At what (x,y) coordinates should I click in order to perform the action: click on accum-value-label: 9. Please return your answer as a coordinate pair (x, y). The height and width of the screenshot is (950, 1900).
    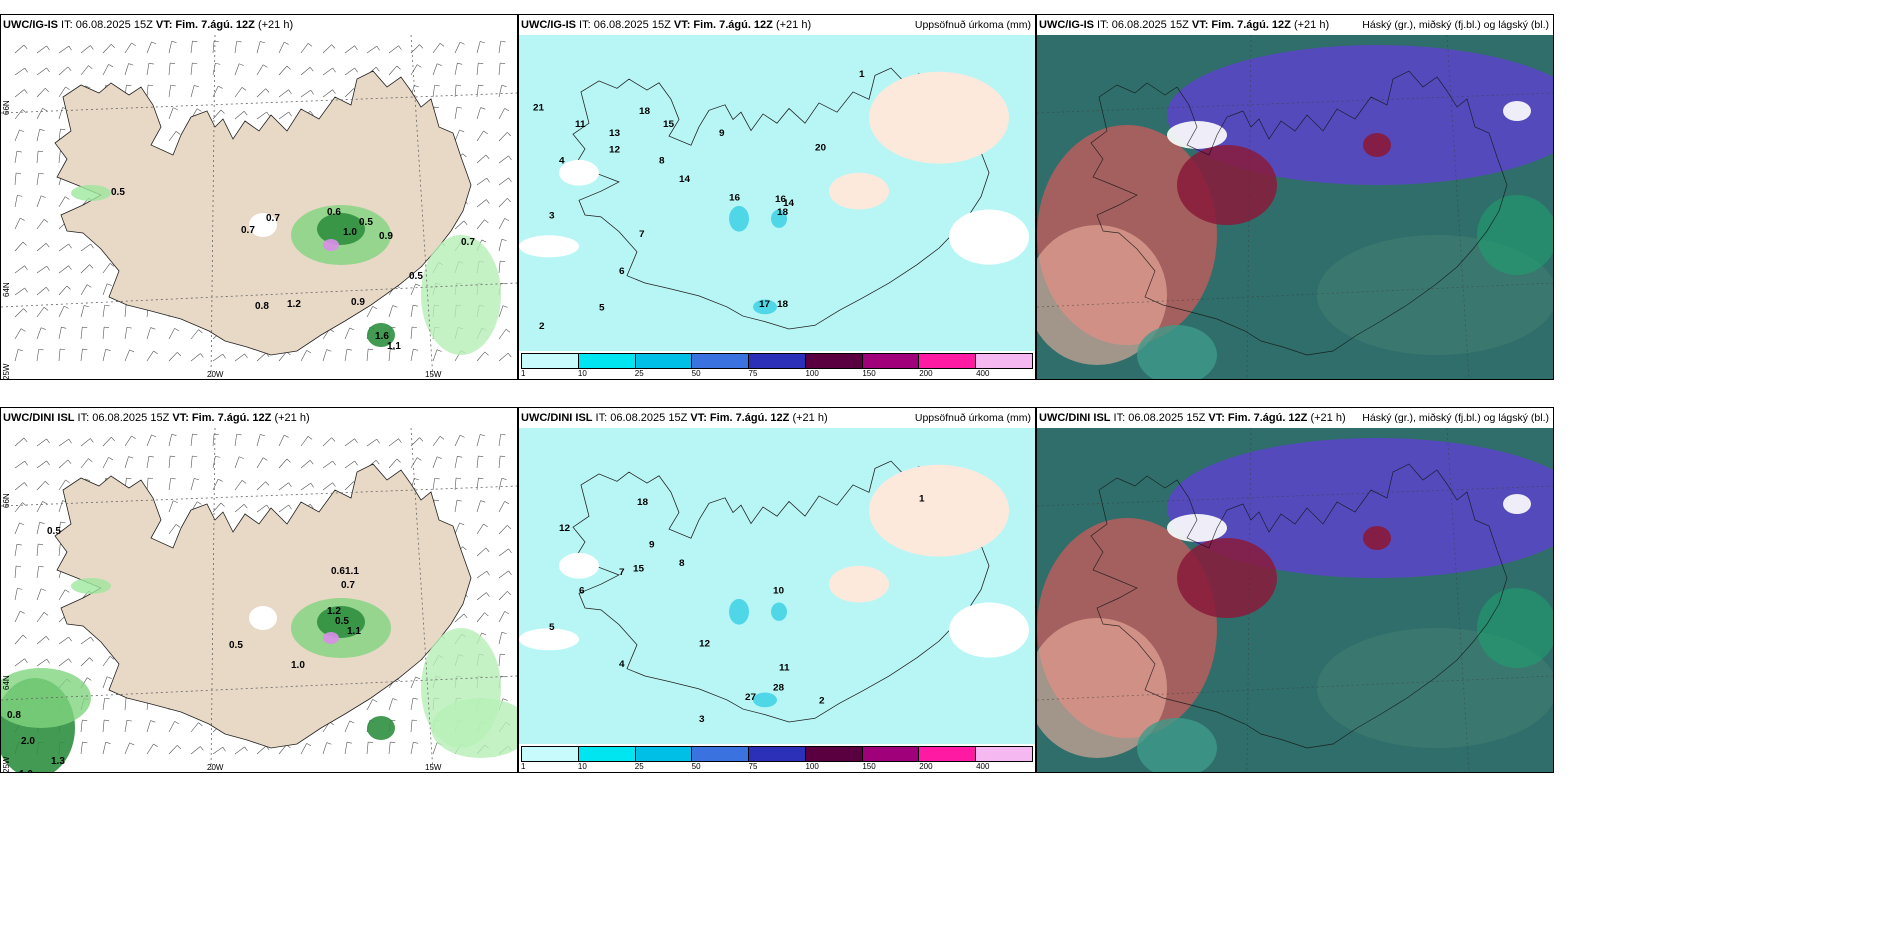
    Looking at the image, I should click on (652, 545).